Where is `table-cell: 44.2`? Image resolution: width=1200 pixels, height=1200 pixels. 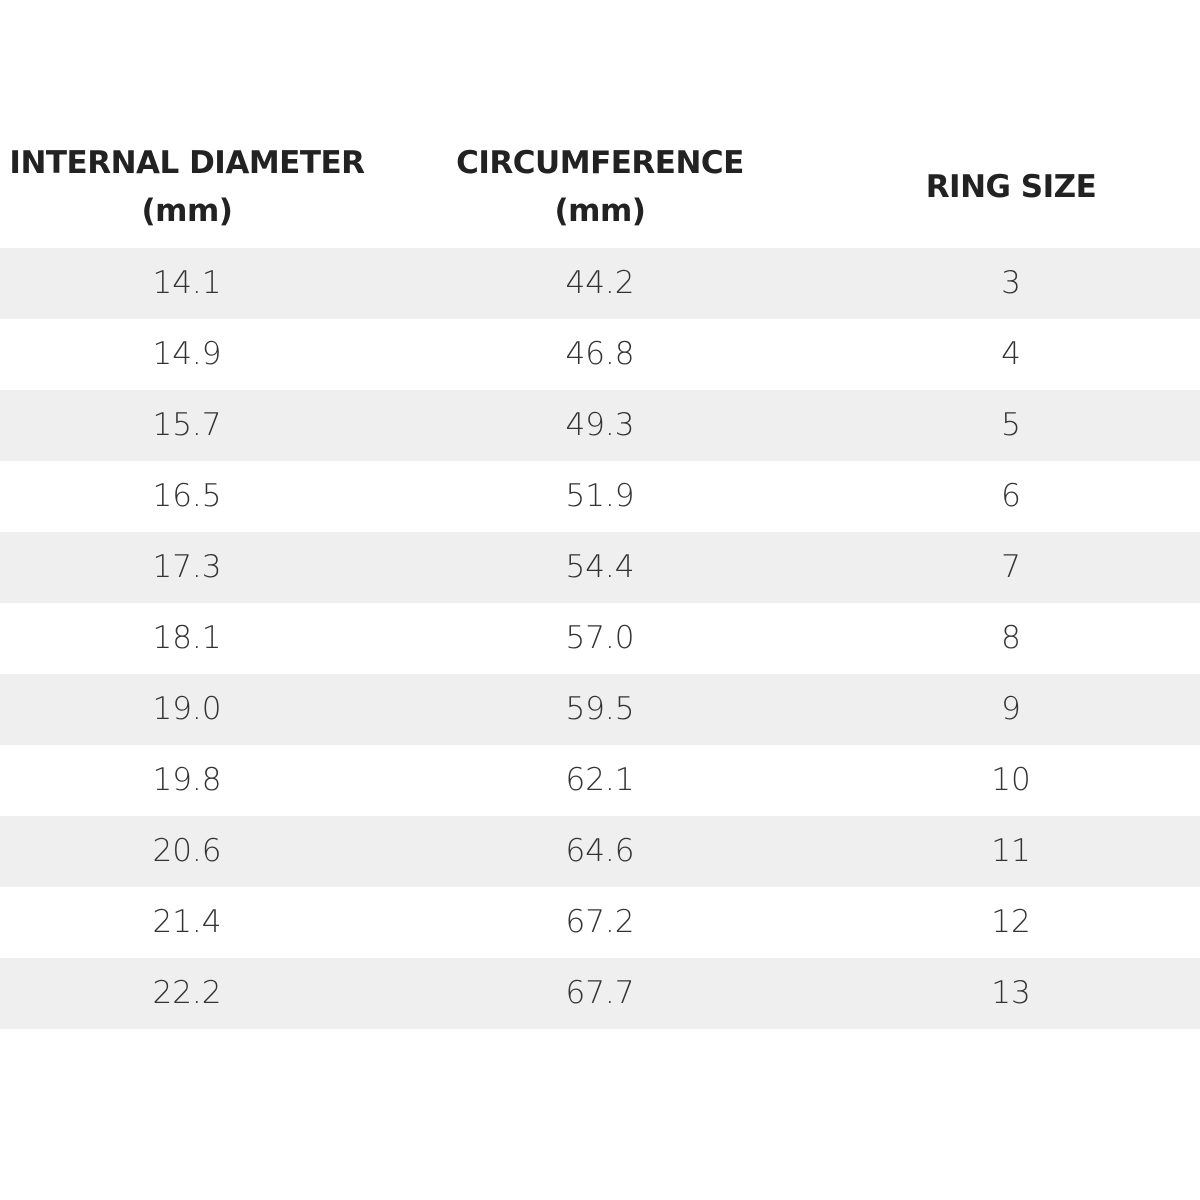
table-cell: 44.2 is located at coordinates (600, 283).